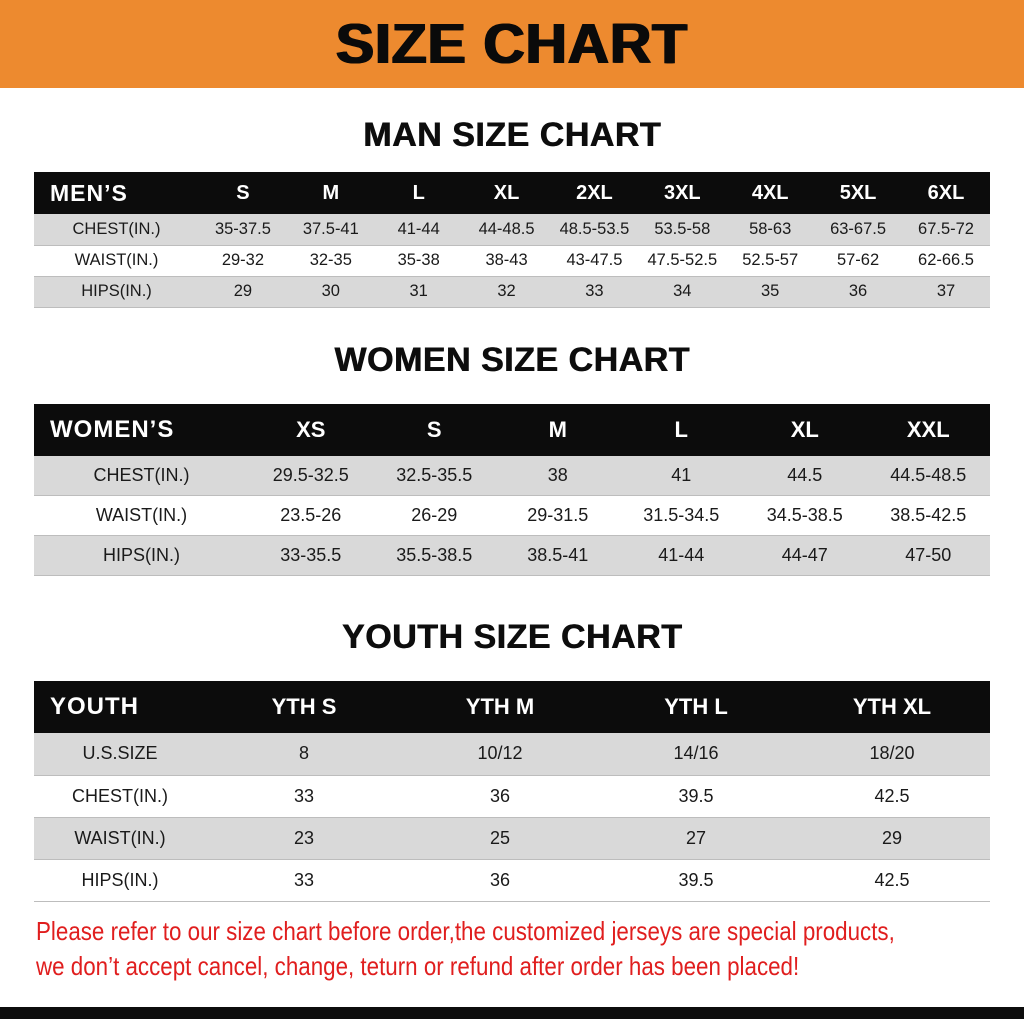  What do you see at coordinates (243, 230) in the screenshot?
I see `size-value: 35-37.5` at bounding box center [243, 230].